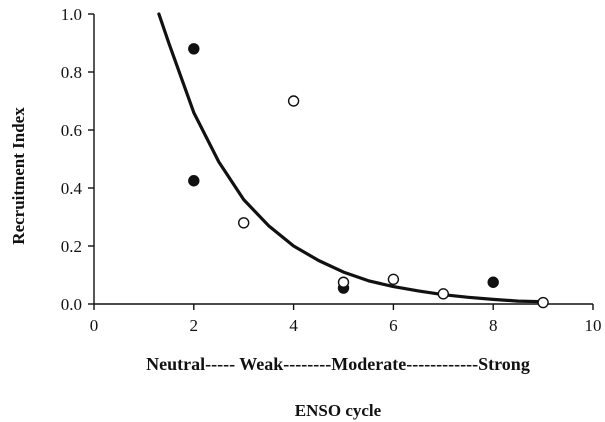 Image resolution: width=605 pixels, height=422 pixels. What do you see at coordinates (338, 410) in the screenshot?
I see `x-axis-title: ENSO cycle` at bounding box center [338, 410].